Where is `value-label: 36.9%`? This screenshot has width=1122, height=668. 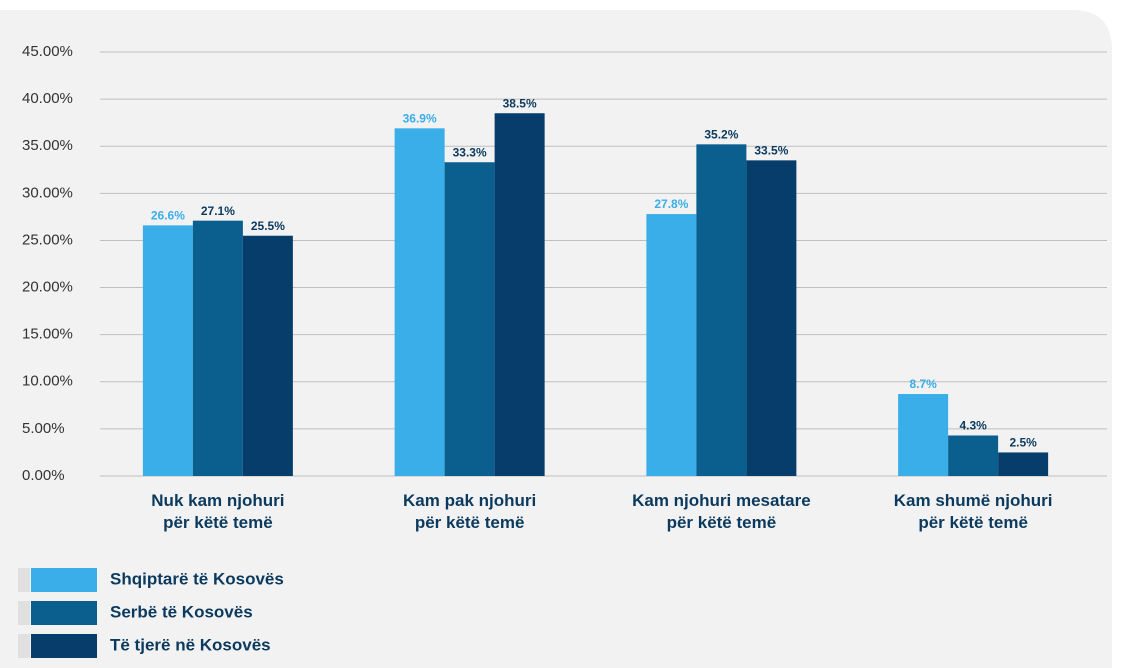
value-label: 36.9% is located at coordinates (420, 118).